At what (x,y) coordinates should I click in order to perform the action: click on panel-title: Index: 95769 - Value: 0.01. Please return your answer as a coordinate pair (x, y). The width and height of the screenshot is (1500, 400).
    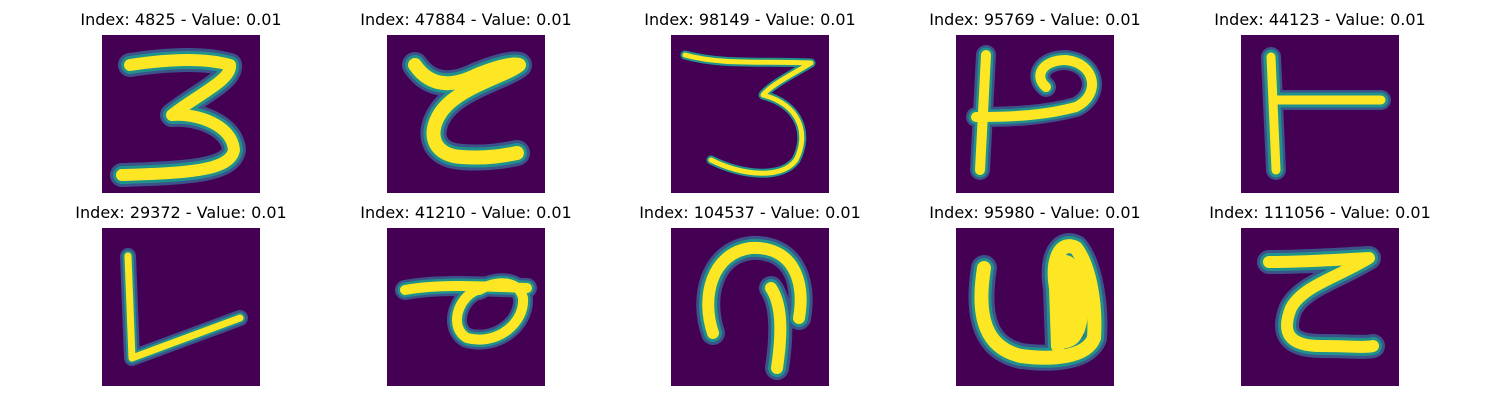
    Looking at the image, I should click on (1035, 19).